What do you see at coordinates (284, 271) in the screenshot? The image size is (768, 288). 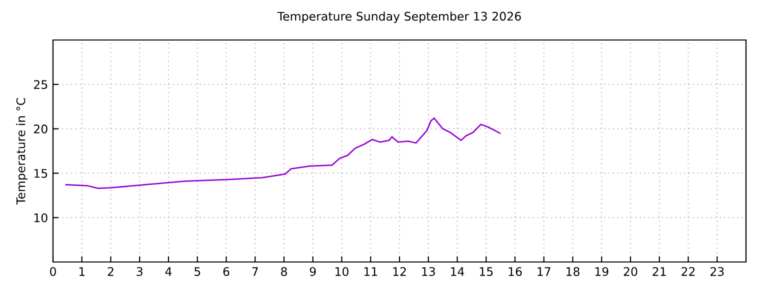 I see `x-tick-label: 8` at bounding box center [284, 271].